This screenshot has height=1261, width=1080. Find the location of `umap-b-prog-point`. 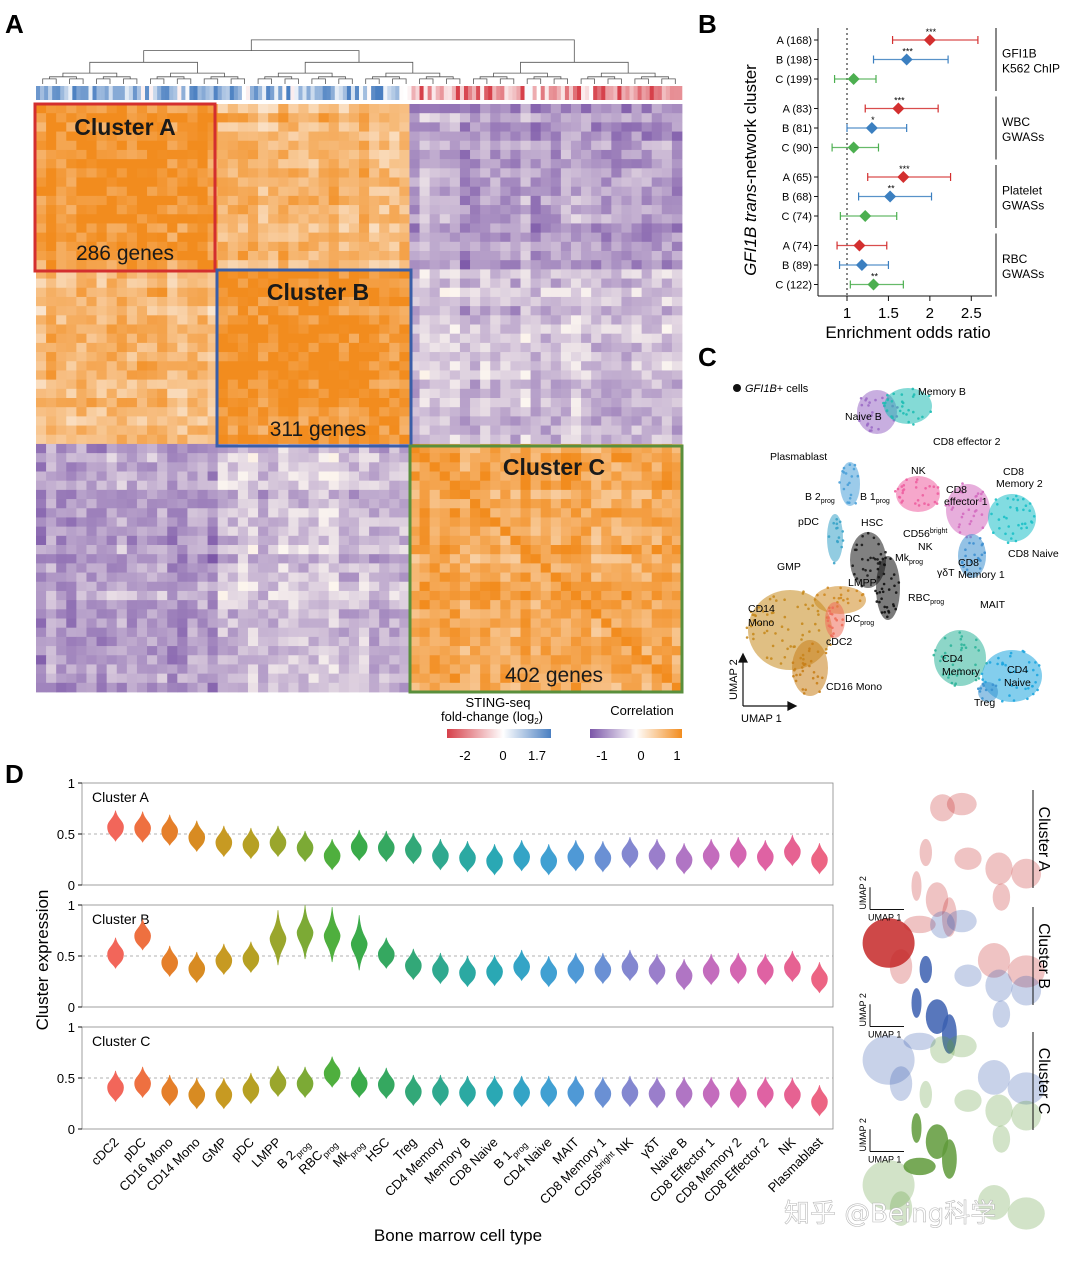

umap-b-prog-point is located at coordinates (846, 473).